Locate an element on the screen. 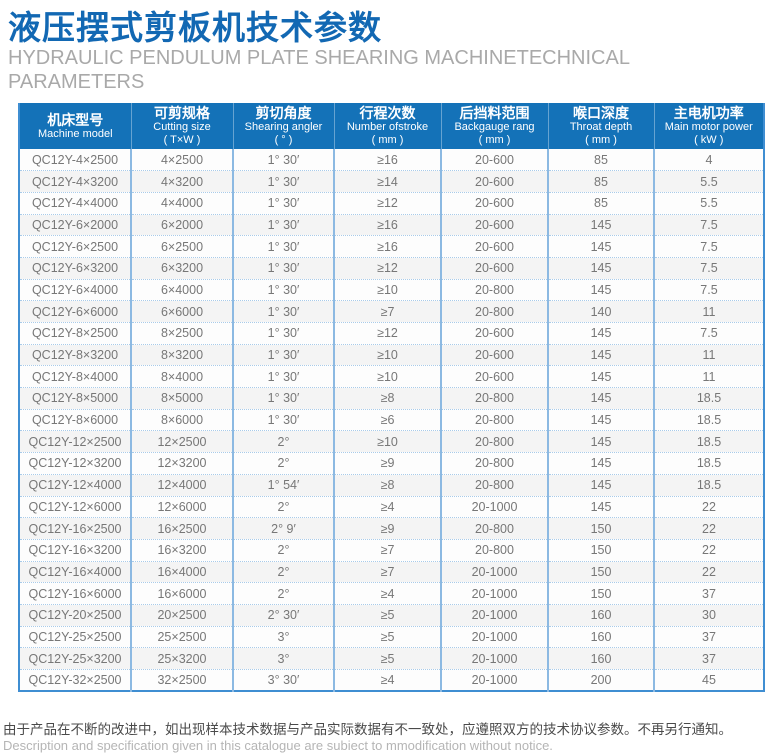 This screenshot has height=755, width=780. column-header-7: 主电机功率 Main motor power( kW ) is located at coordinates (709, 126).